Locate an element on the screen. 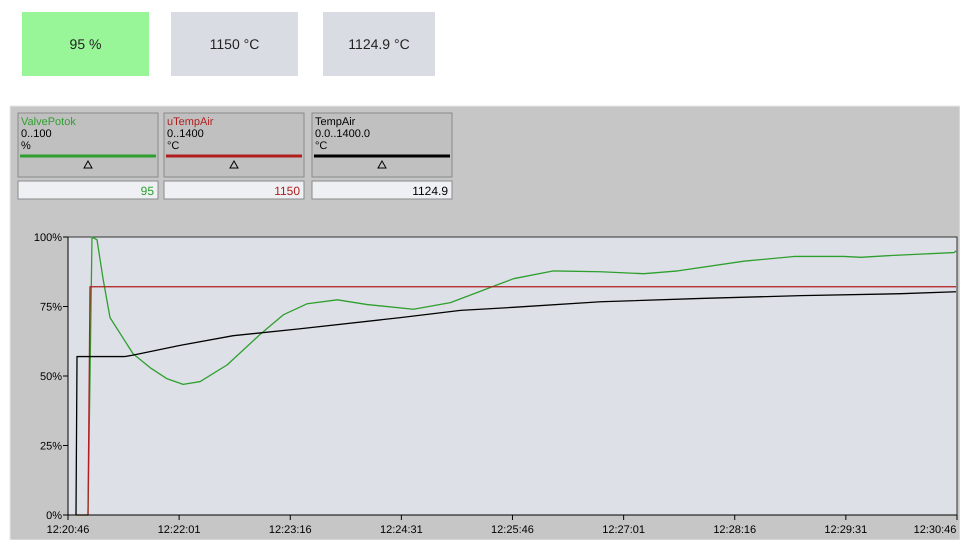 The width and height of the screenshot is (960, 540). x-tick-label: 12:28:16 is located at coordinates (734, 530).